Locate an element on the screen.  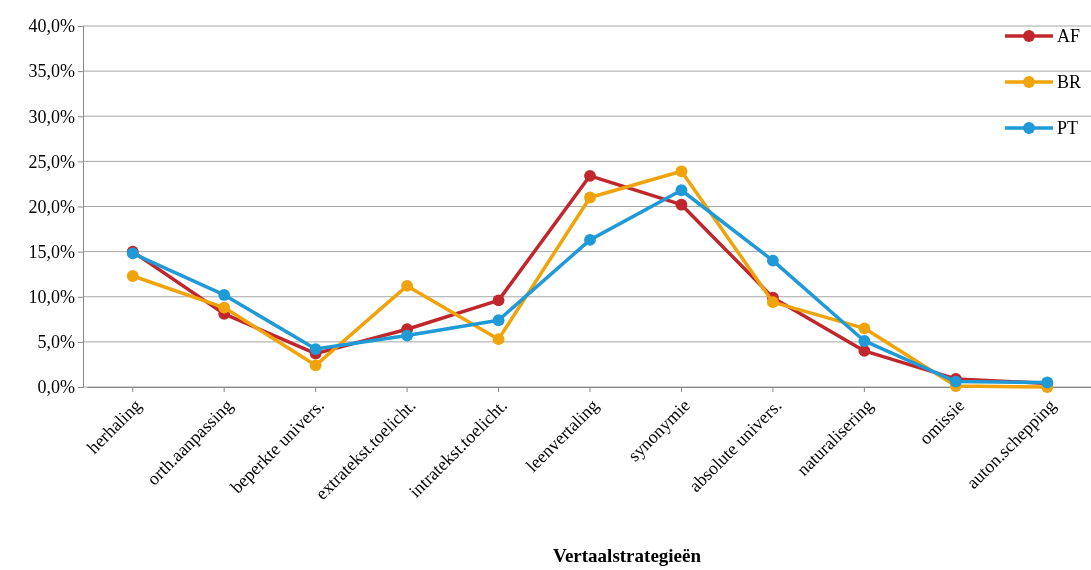
y-tick-label: 30,0% is located at coordinates (51, 116).